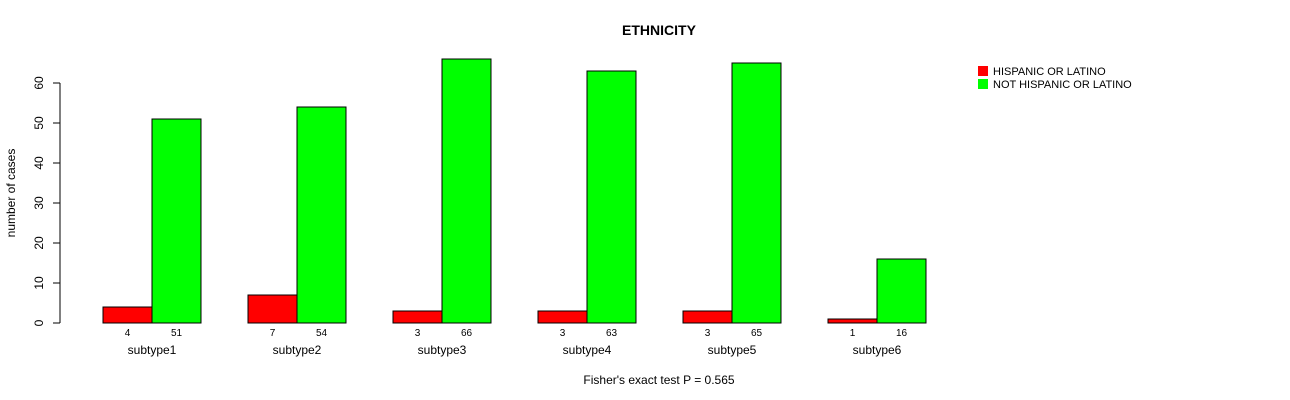 This screenshot has height=400, width=1290. I want to click on category-label: subtype5, so click(732, 350).